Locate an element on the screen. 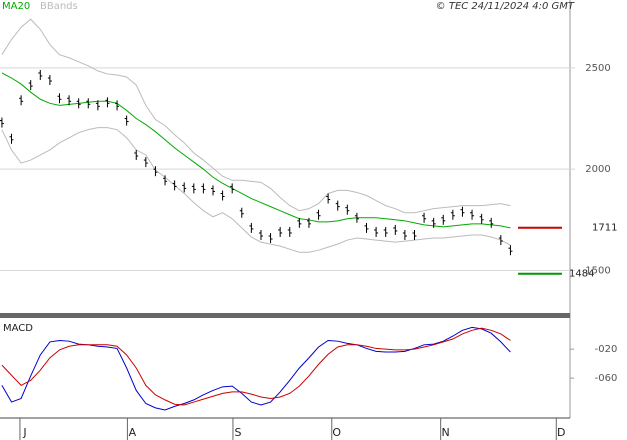 This screenshot has height=440, width=627. x-tick-label: S is located at coordinates (237, 432).